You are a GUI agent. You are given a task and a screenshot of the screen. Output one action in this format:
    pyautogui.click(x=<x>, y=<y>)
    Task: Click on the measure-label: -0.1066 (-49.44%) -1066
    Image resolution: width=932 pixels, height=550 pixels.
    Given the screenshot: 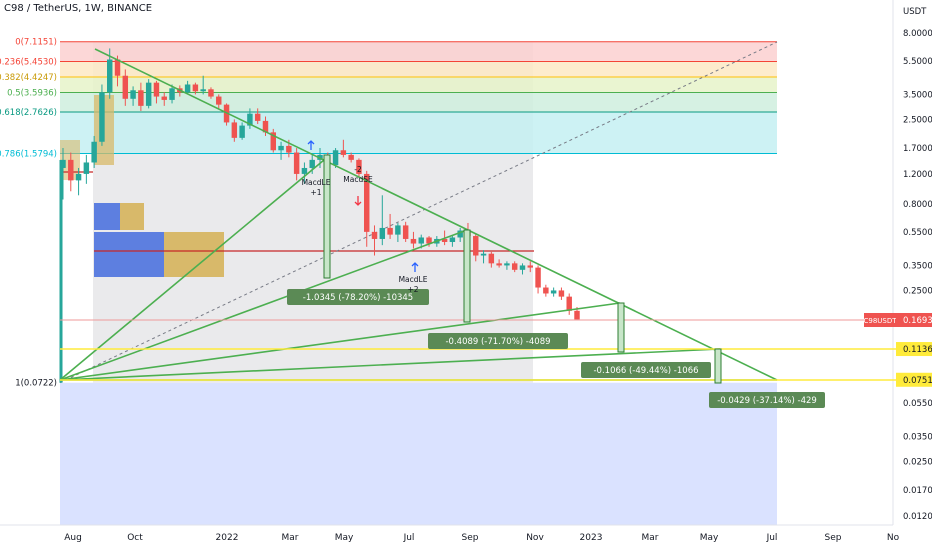 What is the action you would take?
    pyautogui.click(x=645, y=371)
    